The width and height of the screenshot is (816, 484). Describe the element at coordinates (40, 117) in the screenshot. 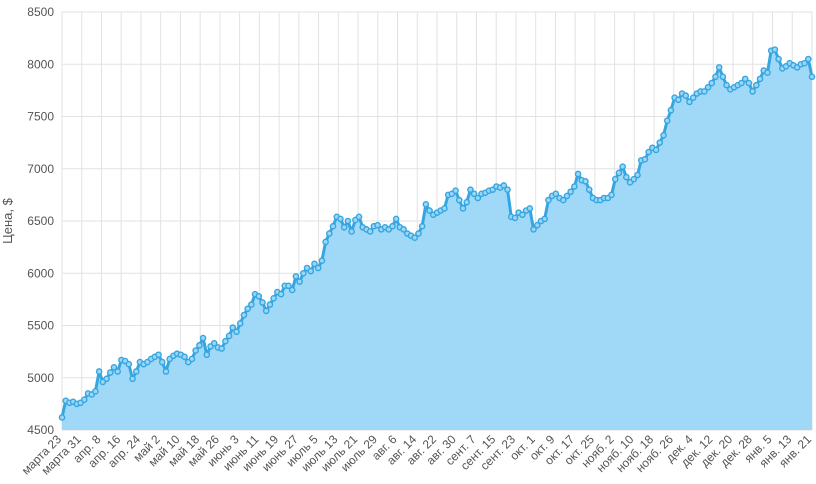

I see `y-tick-label: 7500` at that location.